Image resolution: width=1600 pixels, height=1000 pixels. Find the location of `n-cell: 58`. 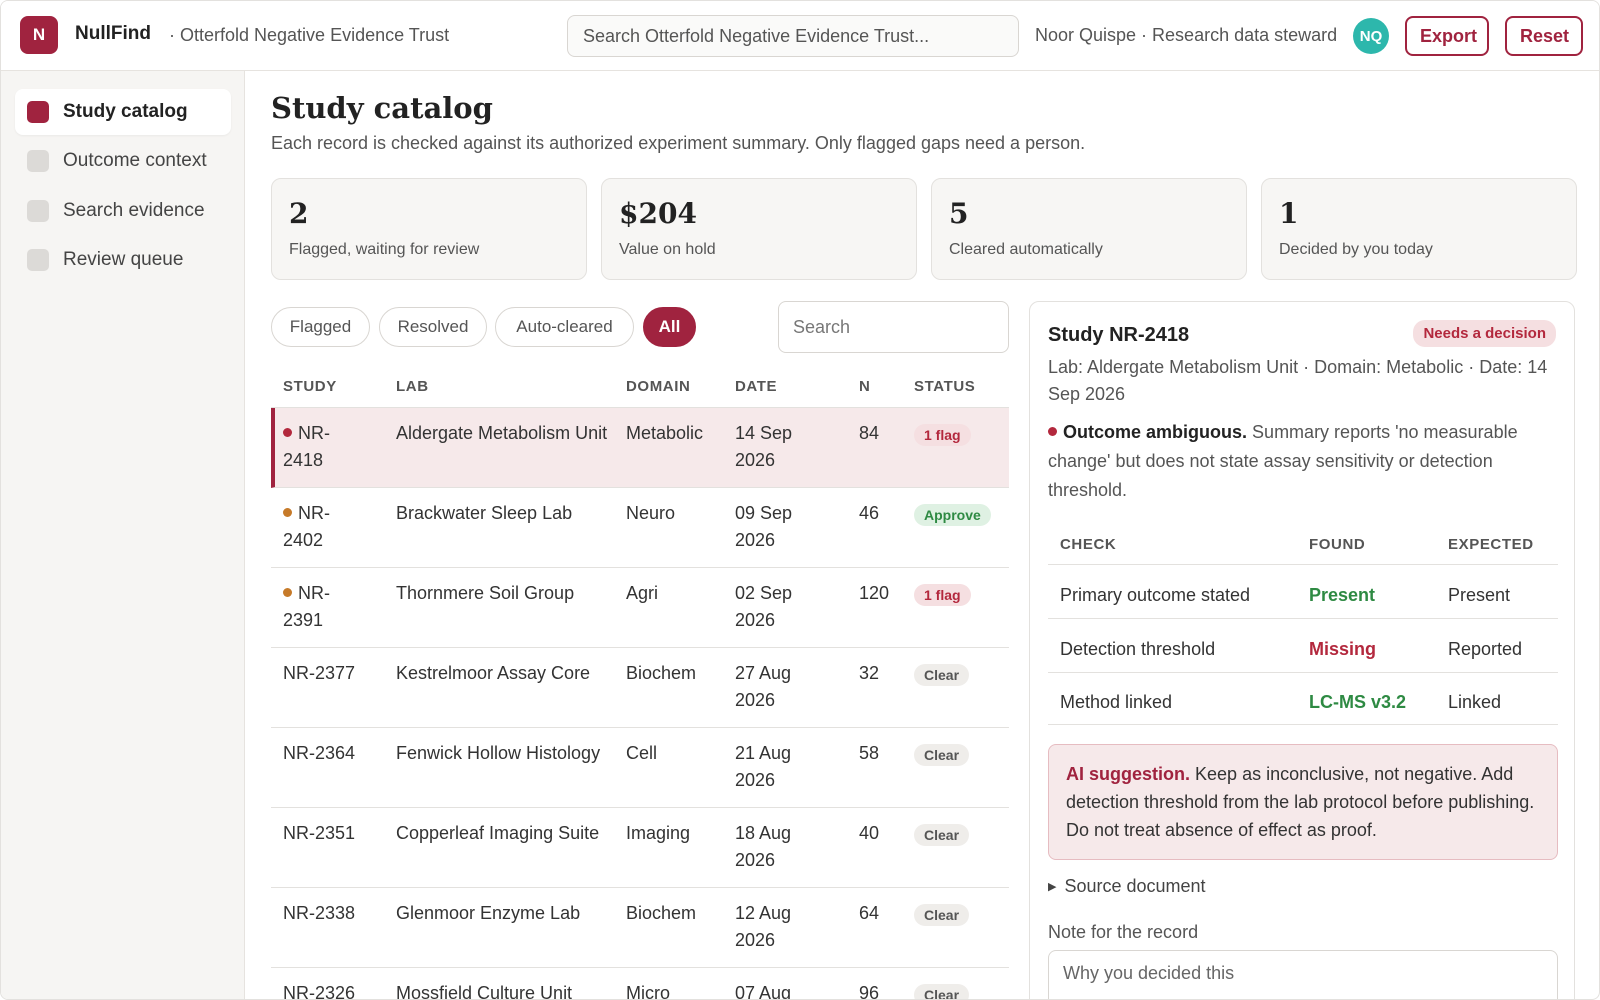

n-cell: 58 is located at coordinates (869, 753).